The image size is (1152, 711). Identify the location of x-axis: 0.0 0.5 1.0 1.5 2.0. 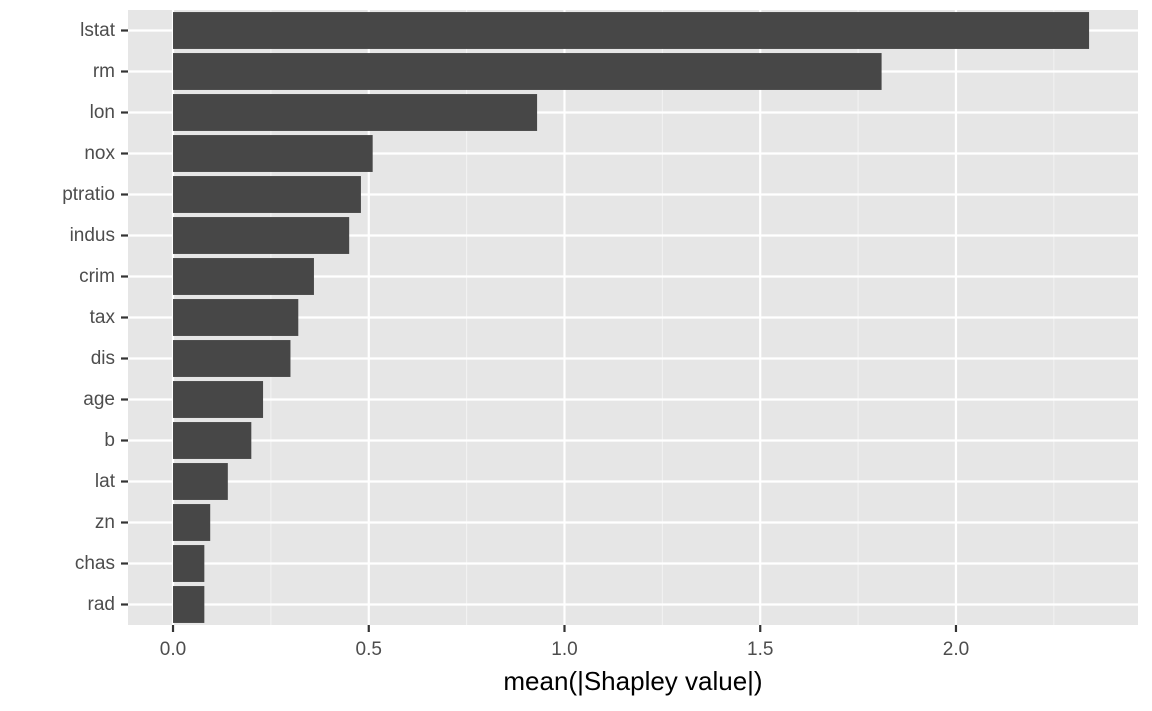
(564, 642).